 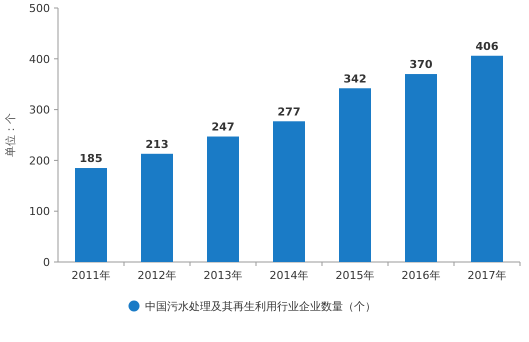 I want to click on x-tick-label: 2011年, so click(x=91, y=275).